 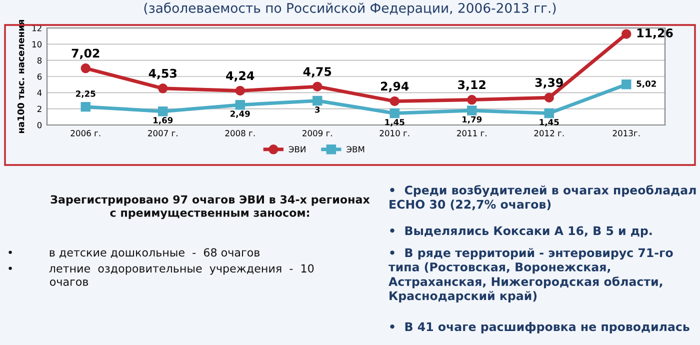 What do you see at coordinates (549, 133) in the screenshot?
I see `x-tick-label: 2012 г.` at bounding box center [549, 133].